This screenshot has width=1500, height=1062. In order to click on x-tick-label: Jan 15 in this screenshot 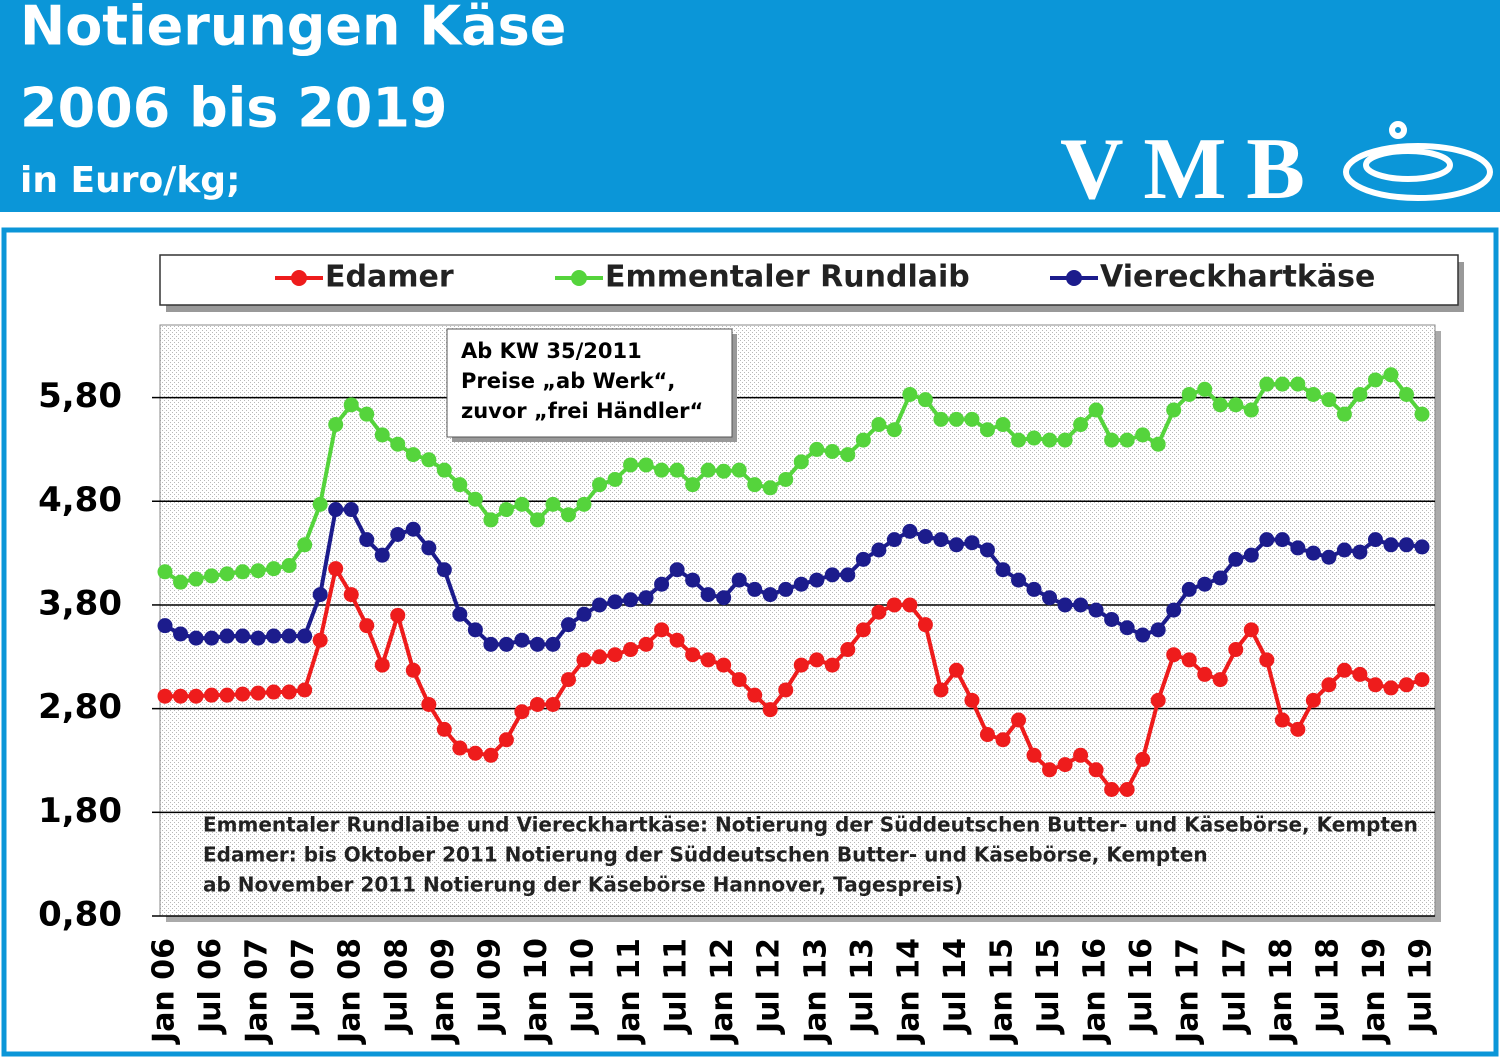, I will do `click(1002, 991)`.